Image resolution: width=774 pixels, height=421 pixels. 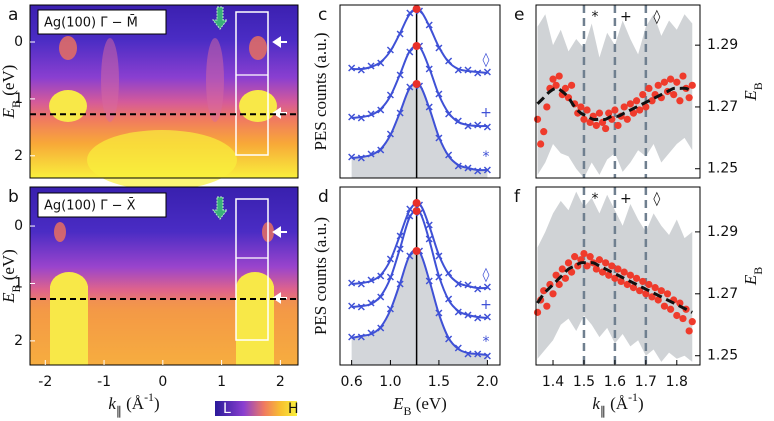 What do you see at coordinates (617, 404) in the screenshot?
I see `x-axis-label: k∥ (Å-1)` at bounding box center [617, 404].